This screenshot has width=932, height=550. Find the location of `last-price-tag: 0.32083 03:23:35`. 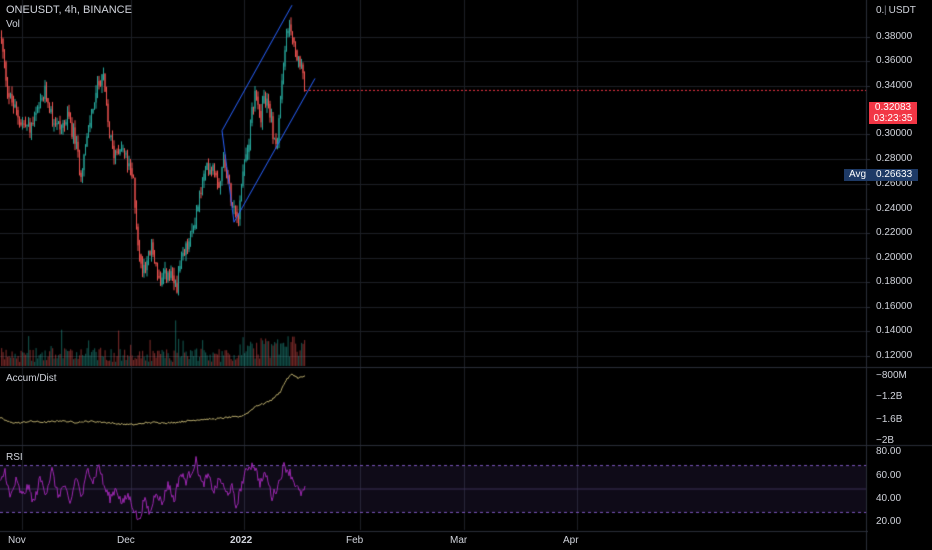

last-price-tag: 0.32083 03:23:35 is located at coordinates (893, 113).